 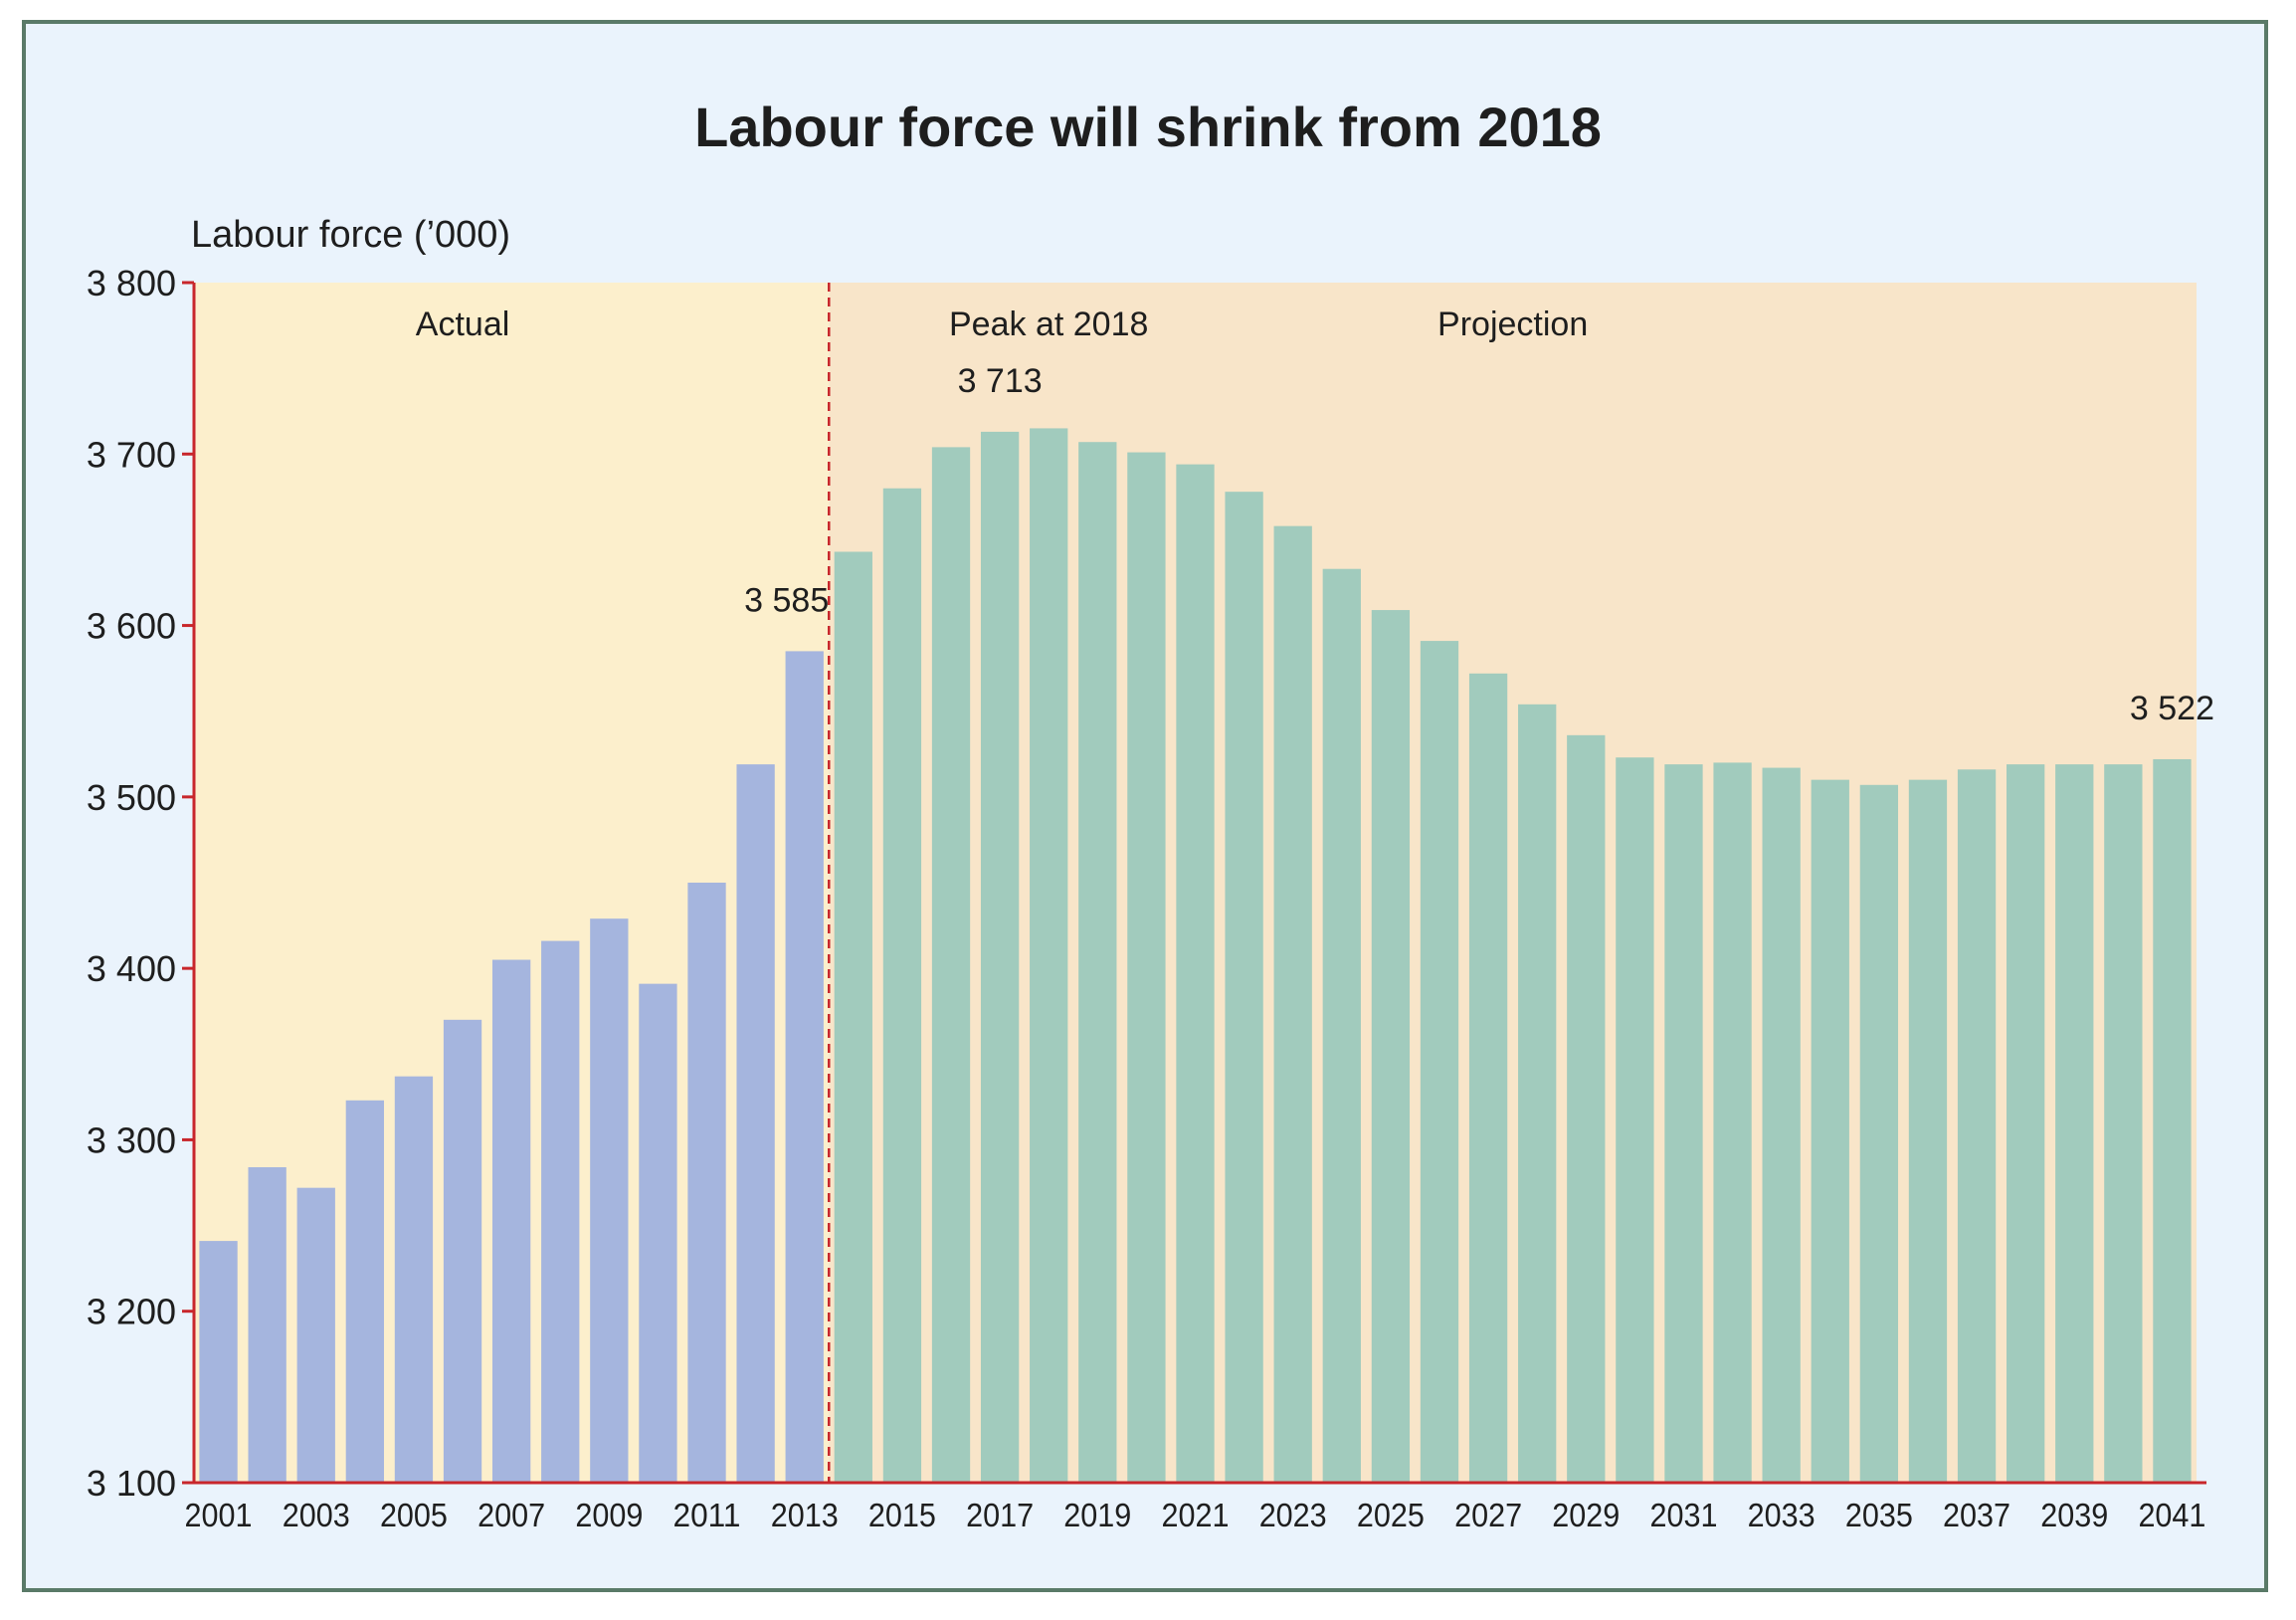 I want to click on bar-2032, so click(x=1733, y=1122).